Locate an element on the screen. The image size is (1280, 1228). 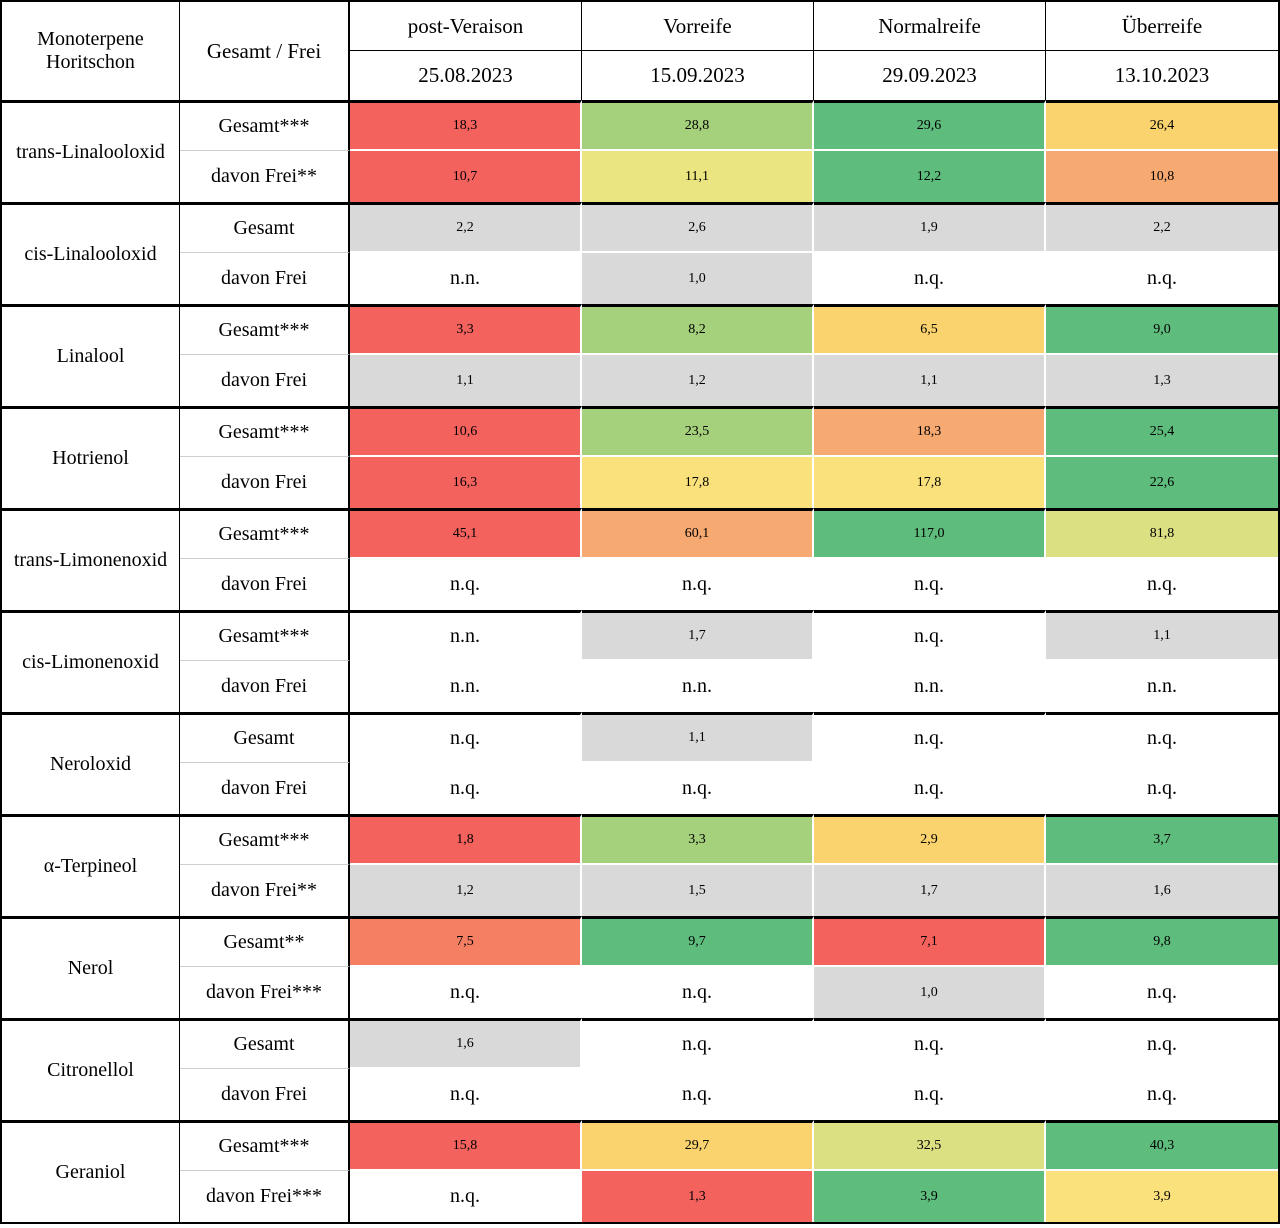
table-row: α-Terpineol Gesamt*** 1,8 3,3 2,9 3,7 is located at coordinates (640, 865).